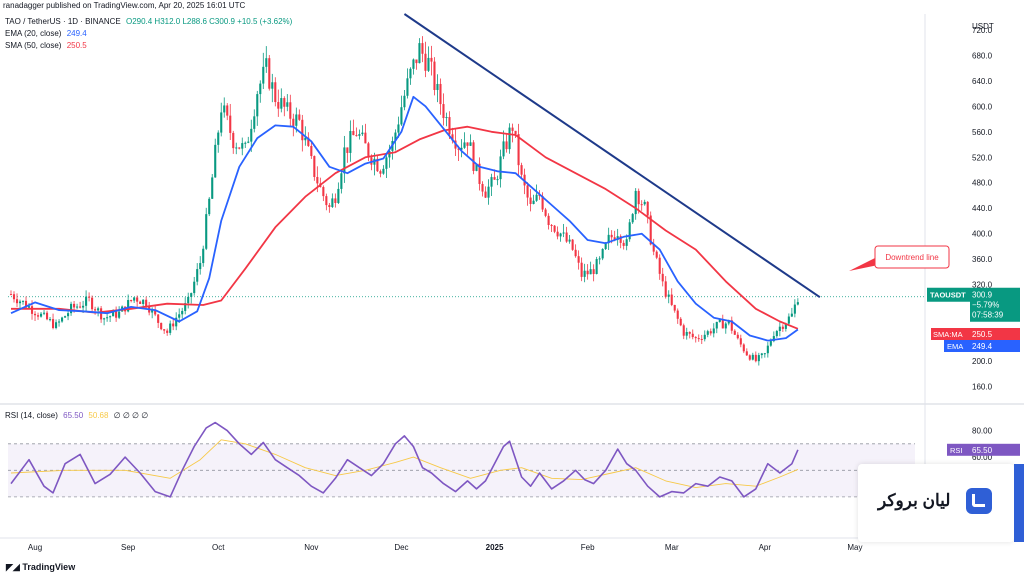  Describe the element at coordinates (63, 21) in the screenshot. I see `symbol-label: TAO / TetherUS · 1D · BINANCE` at that location.